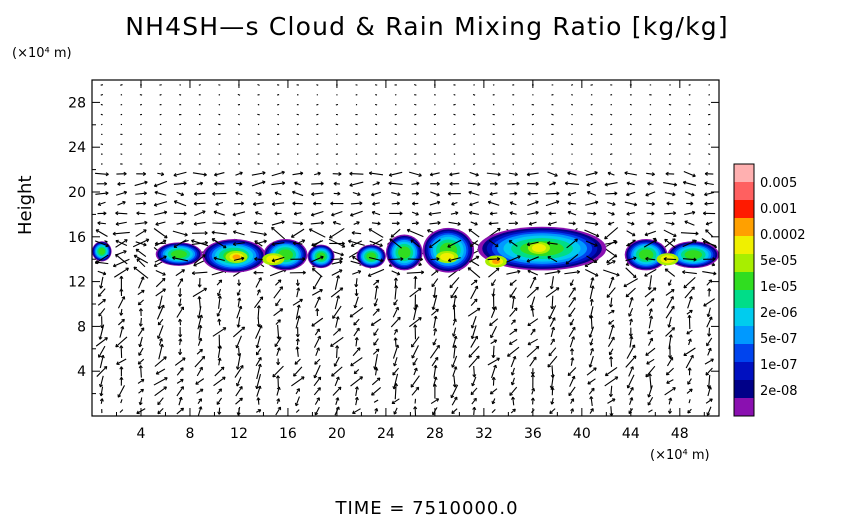 The image size is (854, 519). Describe the element at coordinates (680, 455) in the screenshot. I see `x-axis-unit-label: (×10⁴ m)` at that location.